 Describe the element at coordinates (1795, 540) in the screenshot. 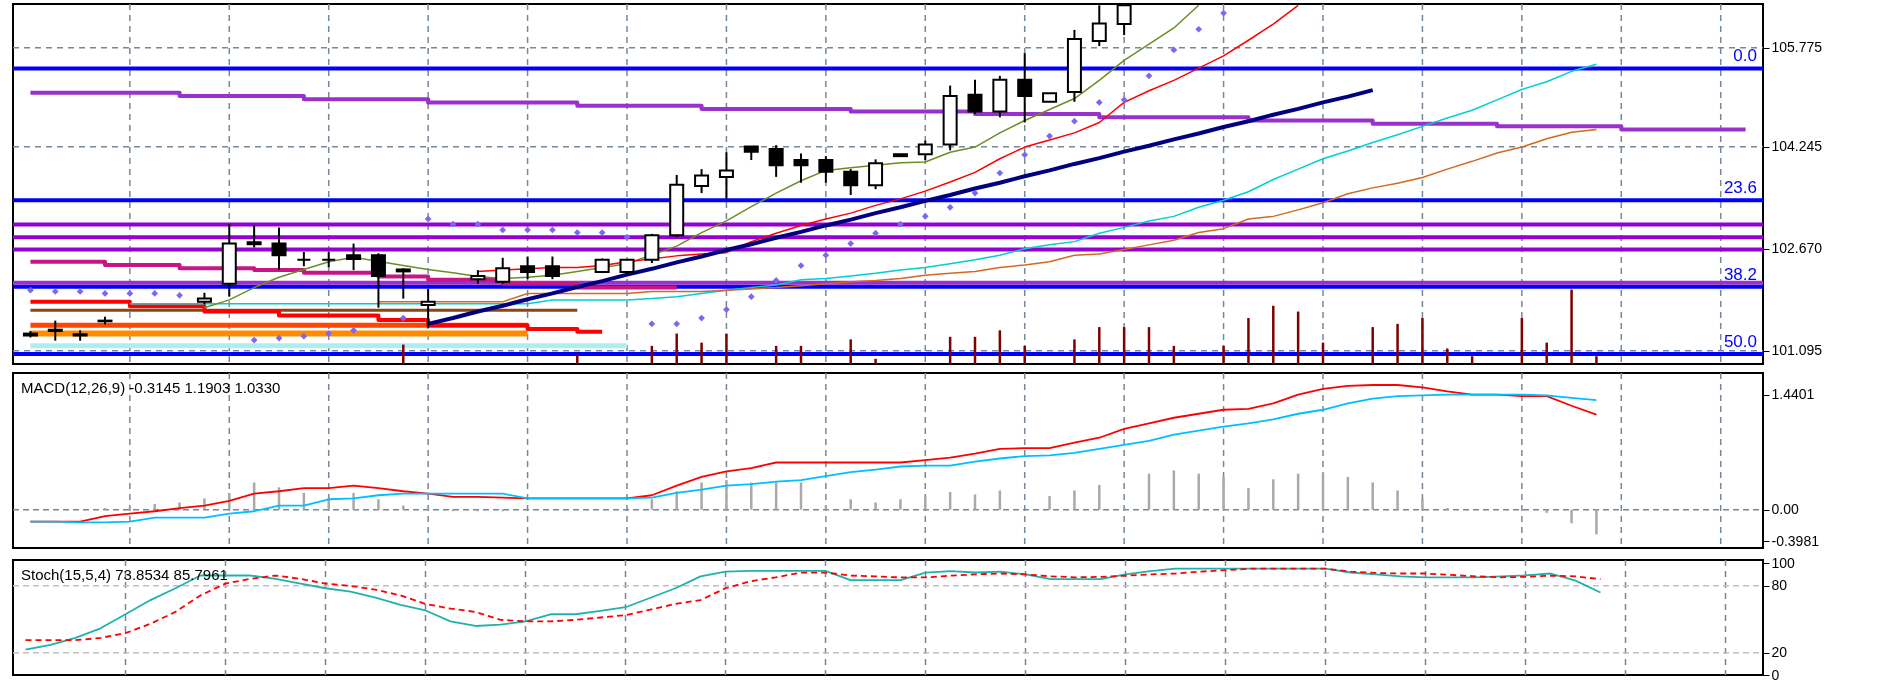

I see `y-tick-label: -0.3981` at that location.